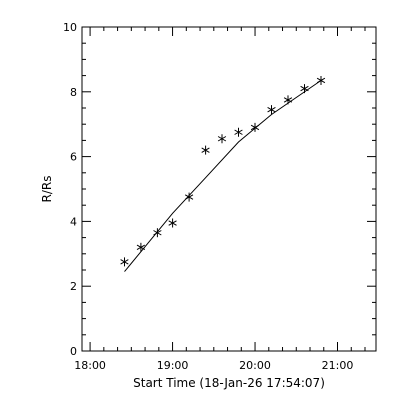  What do you see at coordinates (73, 157) in the screenshot?
I see `y-tick-label: 6` at bounding box center [73, 157].